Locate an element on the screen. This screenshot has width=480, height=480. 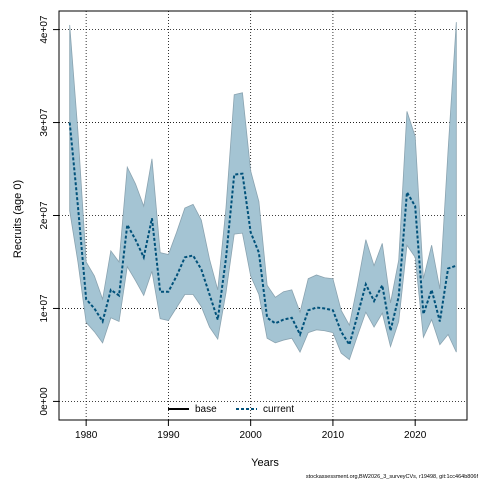
y-tick-label-3: 3e+07 is located at coordinates (44, 122).